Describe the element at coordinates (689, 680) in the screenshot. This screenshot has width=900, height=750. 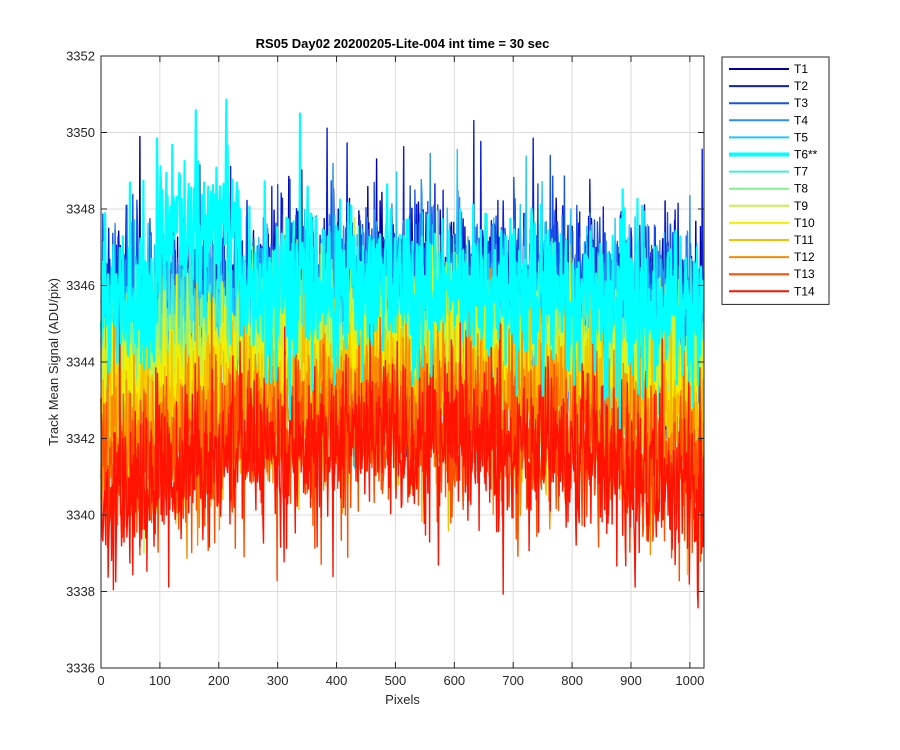
I see `x-tick-label: 1000` at that location.